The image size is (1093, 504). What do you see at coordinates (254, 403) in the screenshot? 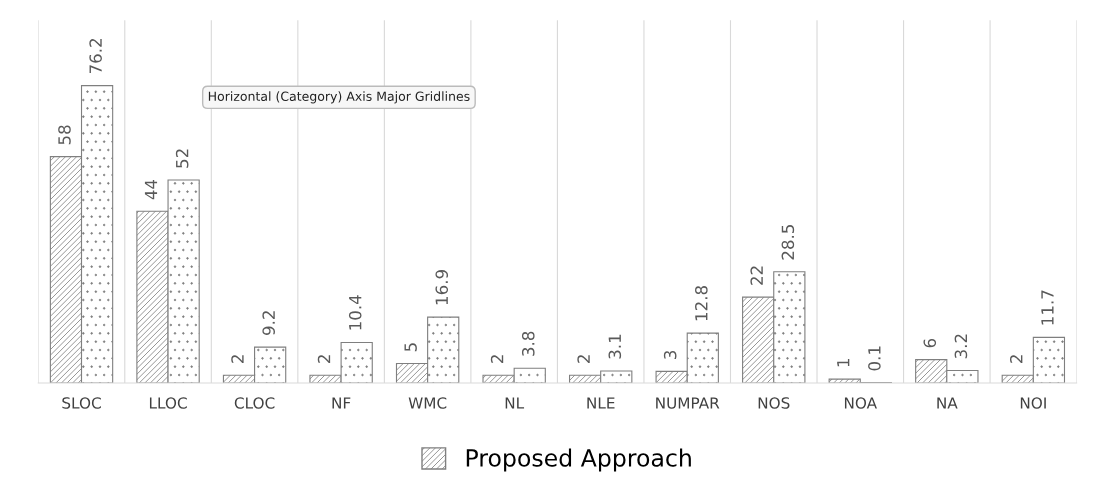
I see `x-tick-label: CLOC` at bounding box center [254, 403].